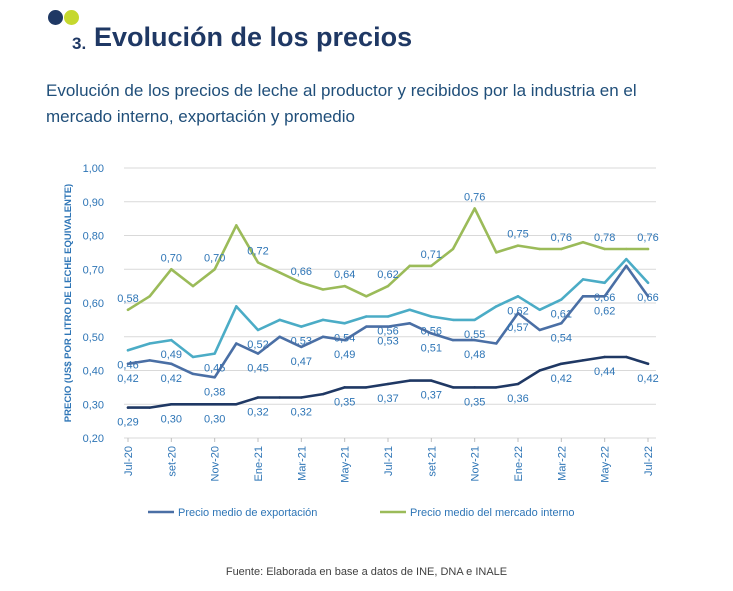  I want to click on y-tick-label: 0,20, so click(93, 439).